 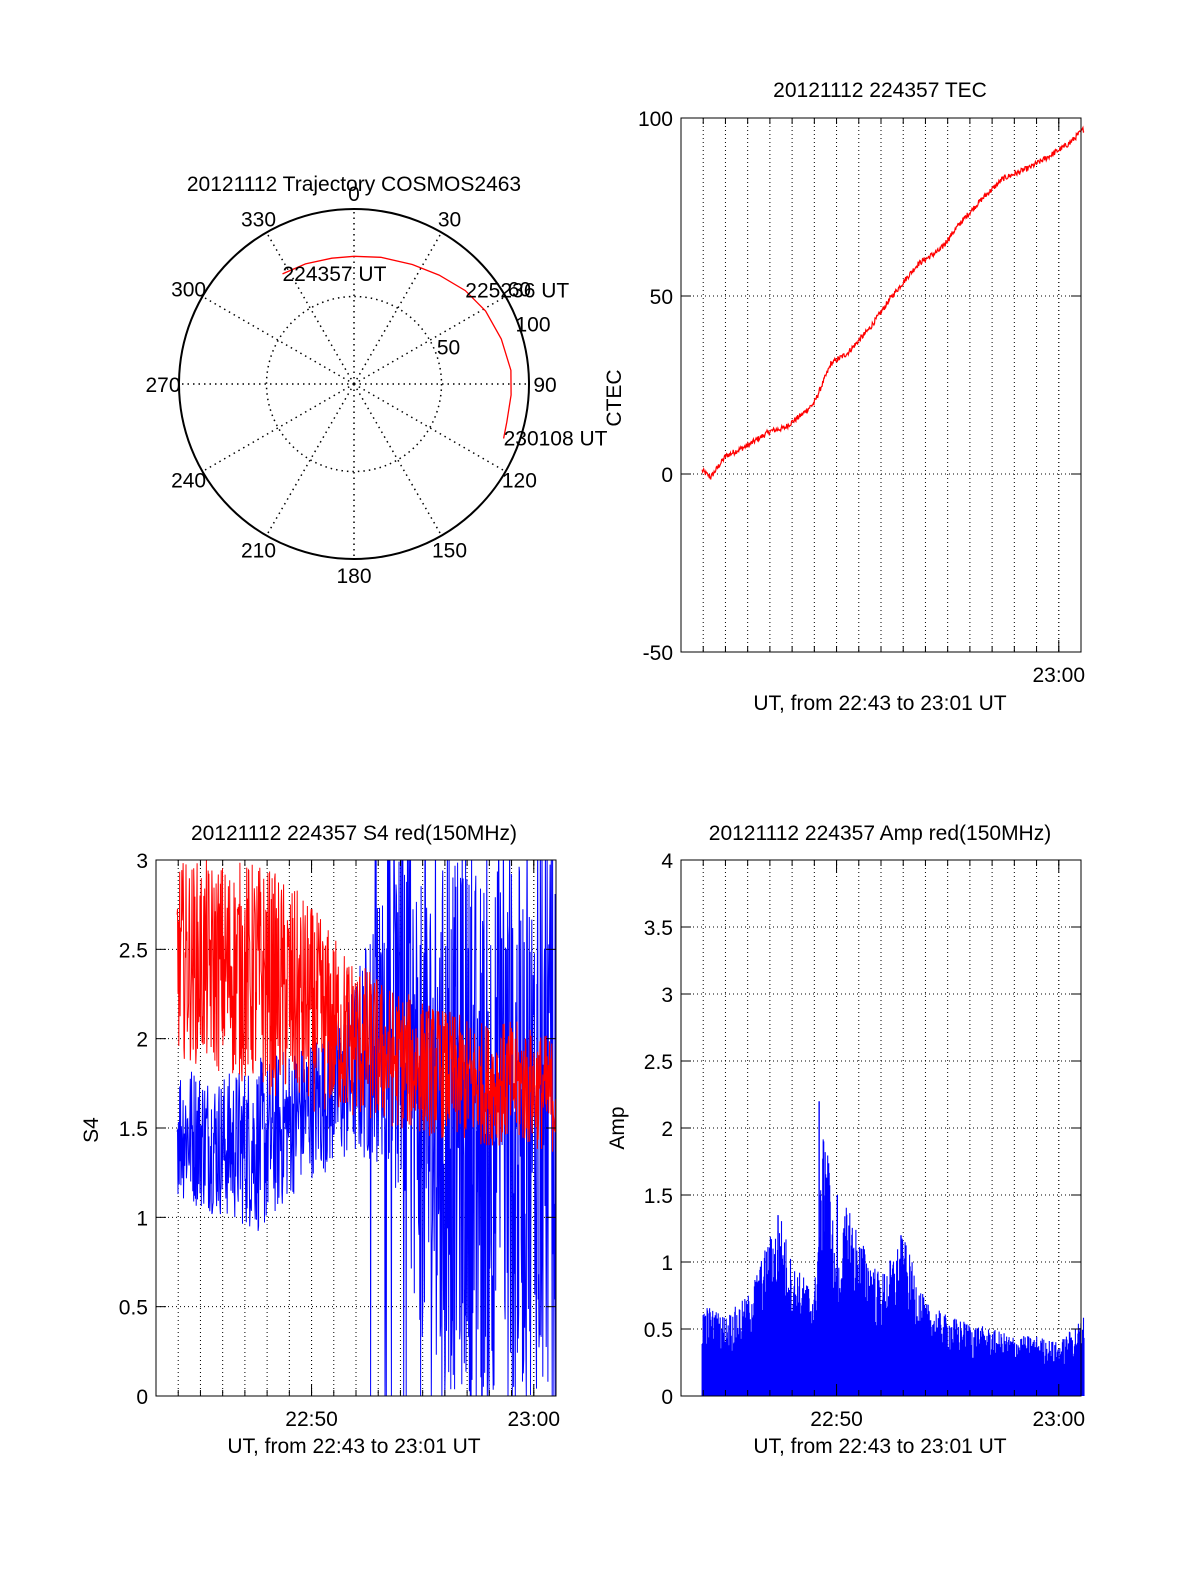 I want to click on tec-series, so click(x=893, y=302).